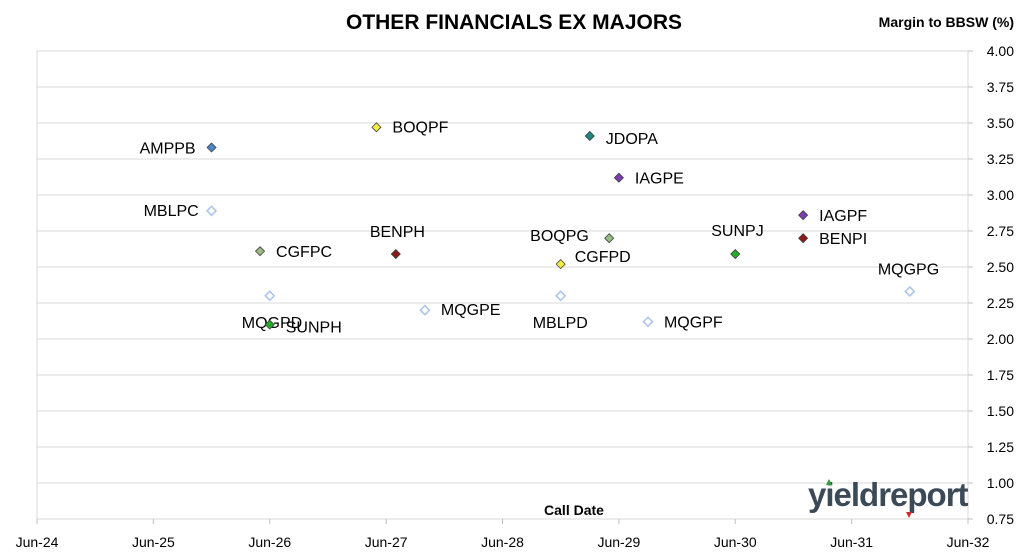 This screenshot has height=557, width=1020. I want to click on point-mqgpg, so click(910, 291).